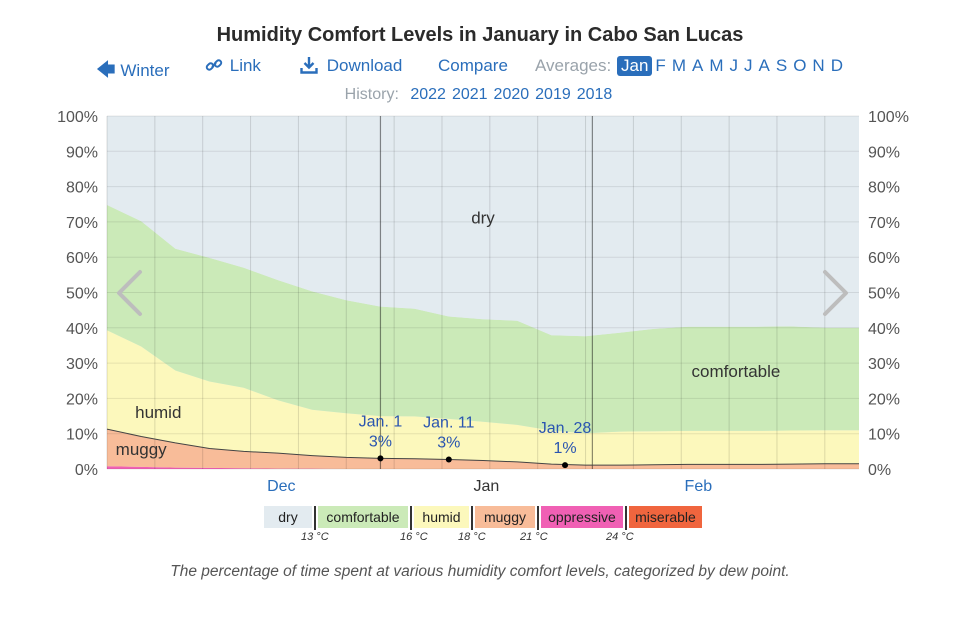 The image size is (960, 619). What do you see at coordinates (82, 329) in the screenshot?
I see `y-tick-left: 40%` at bounding box center [82, 329].